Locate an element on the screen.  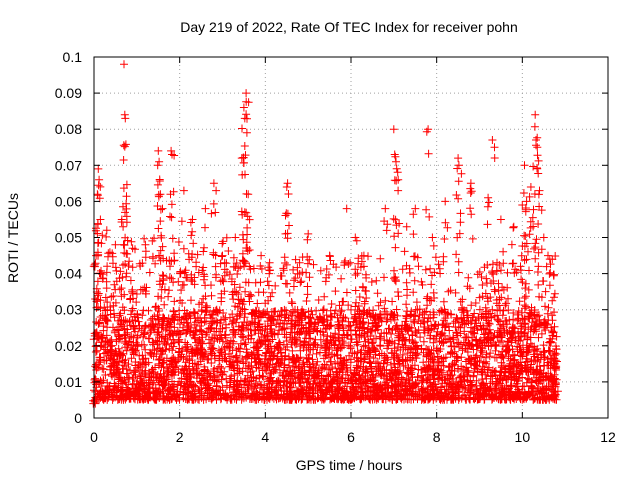
y-tick-label: 0.07 is located at coordinates (68, 165).